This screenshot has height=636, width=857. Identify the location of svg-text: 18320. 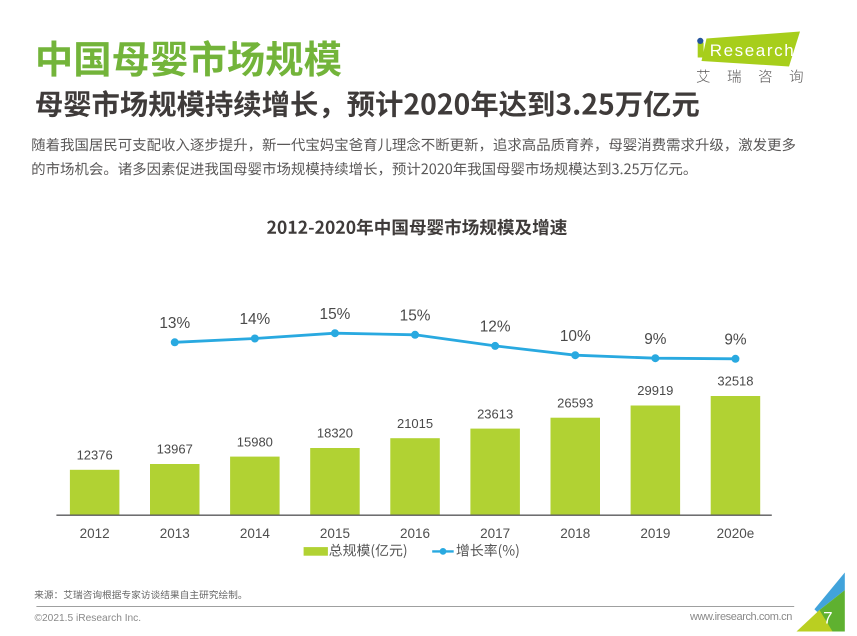
(335, 433).